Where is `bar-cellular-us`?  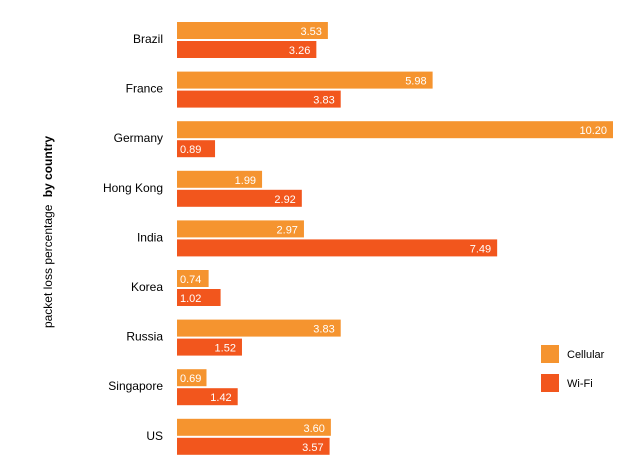 bar-cellular-us is located at coordinates (254, 427).